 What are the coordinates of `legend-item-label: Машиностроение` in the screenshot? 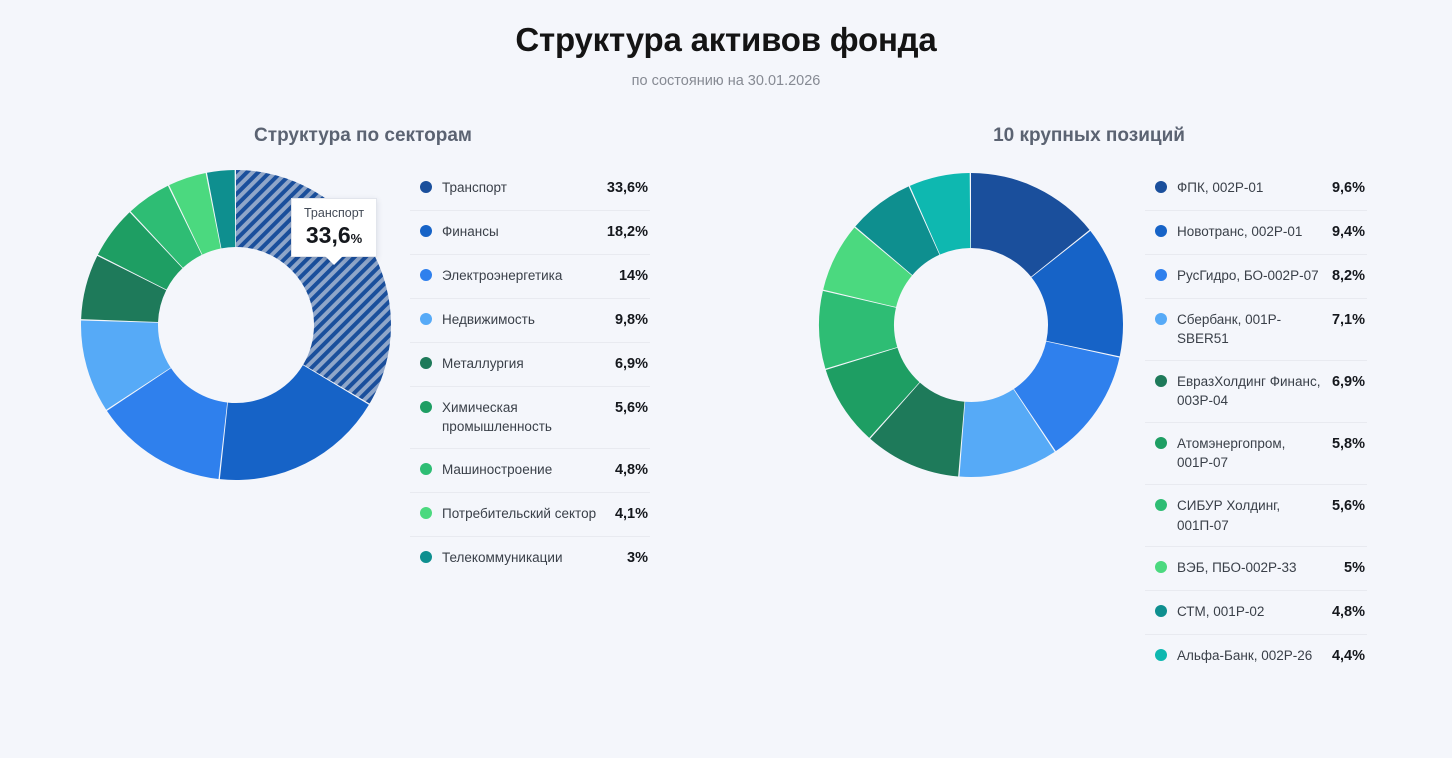 It's located at (497, 469).